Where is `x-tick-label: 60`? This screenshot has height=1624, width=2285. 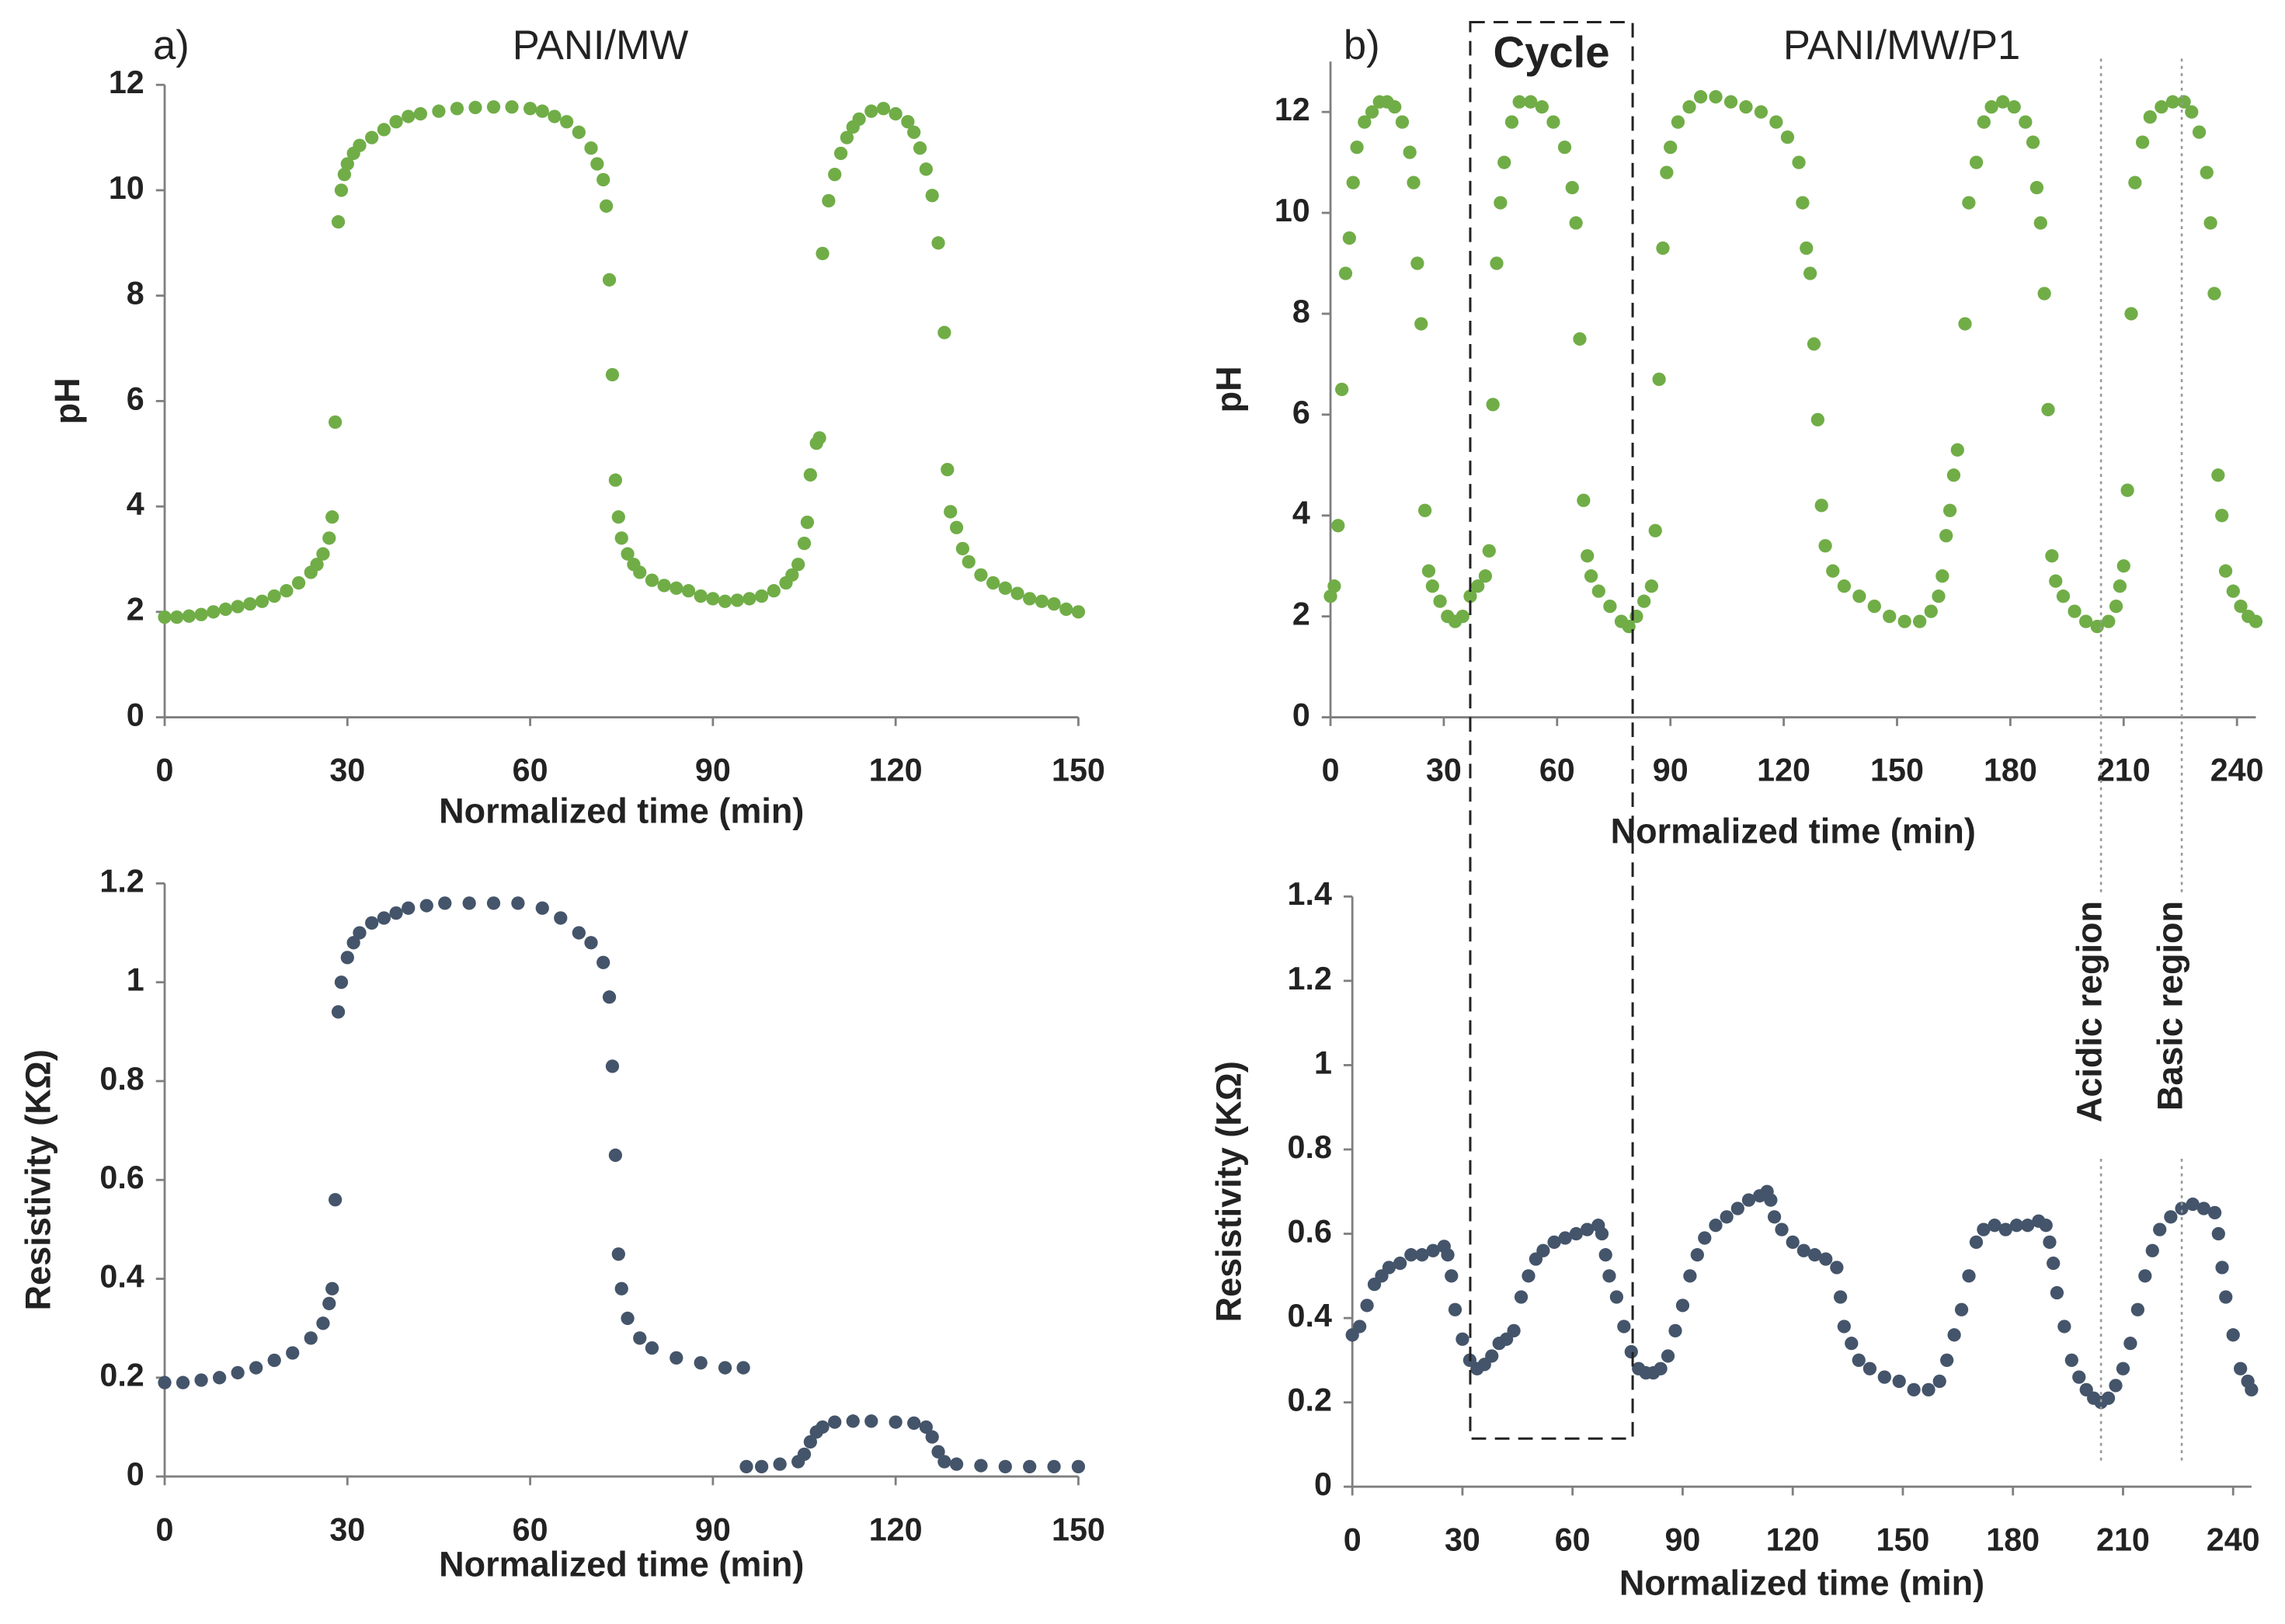 x-tick-label: 60 is located at coordinates (1557, 770).